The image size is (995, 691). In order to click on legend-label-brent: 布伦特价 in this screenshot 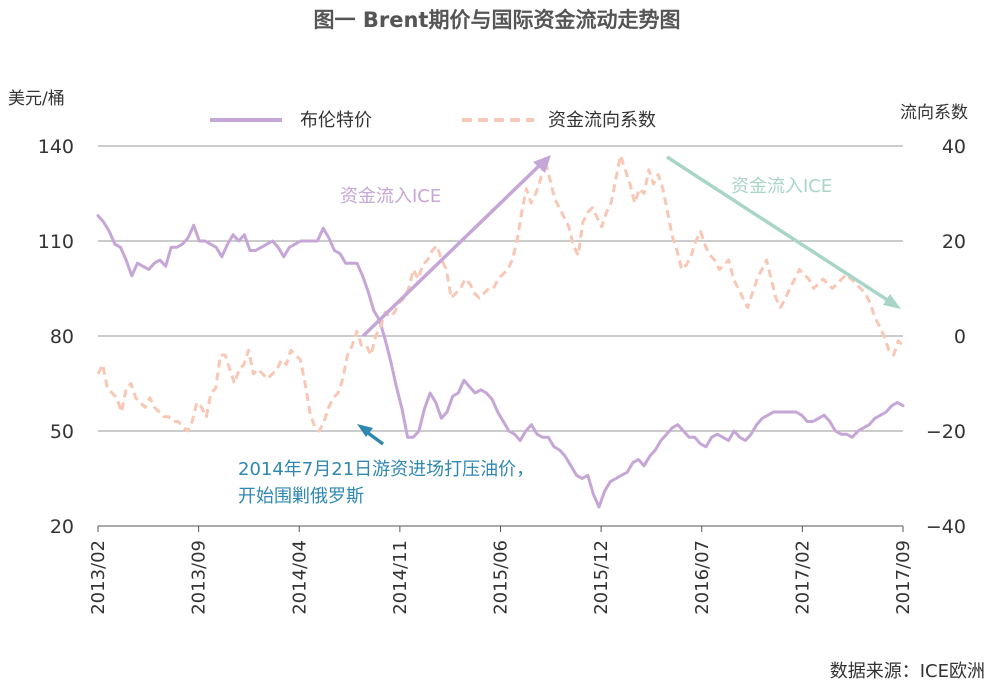, I will do `click(336, 120)`.